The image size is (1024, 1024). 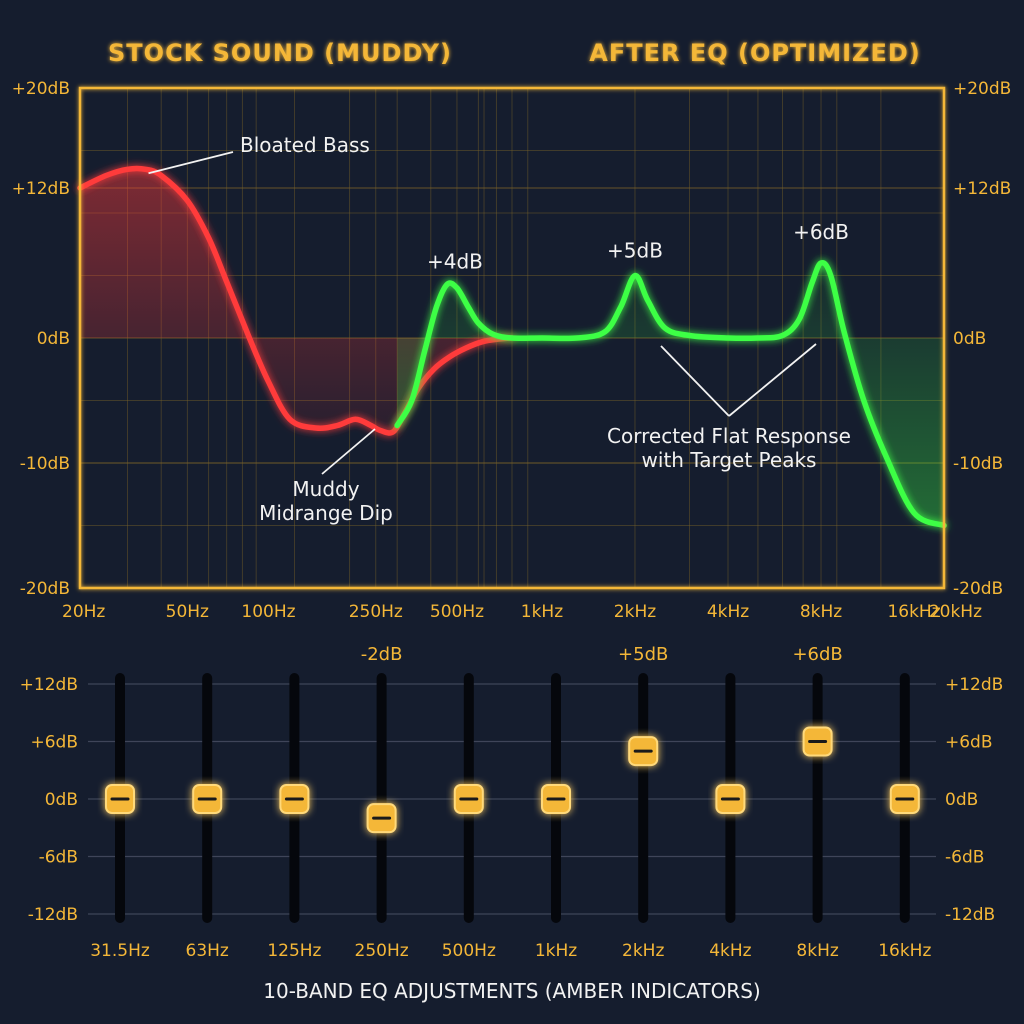 What do you see at coordinates (45, 464) in the screenshot?
I see `y-tick-label-left: -10dB` at bounding box center [45, 464].